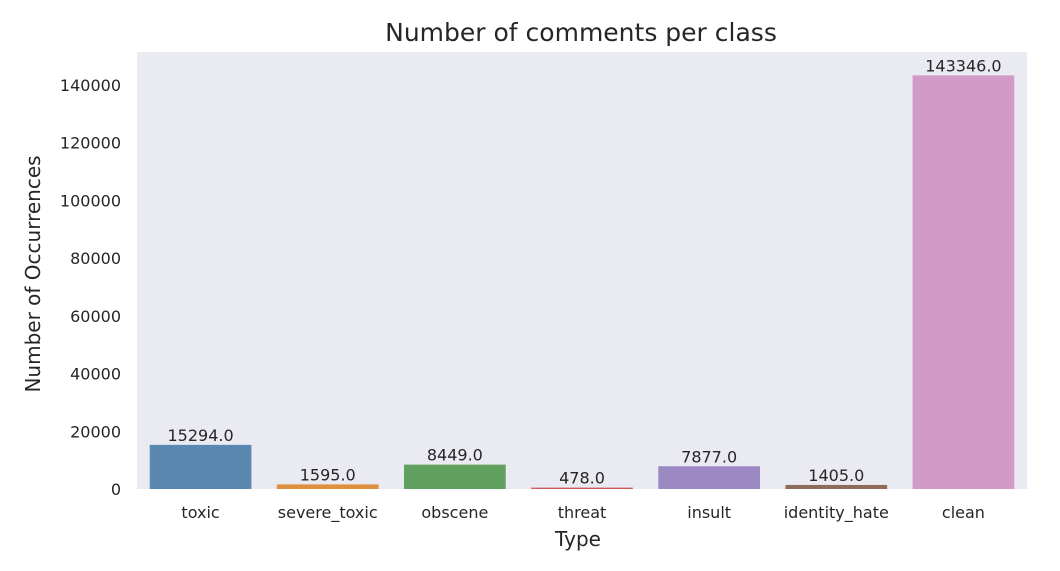  I want to click on data-label-insult: 7877.0, so click(709, 456).